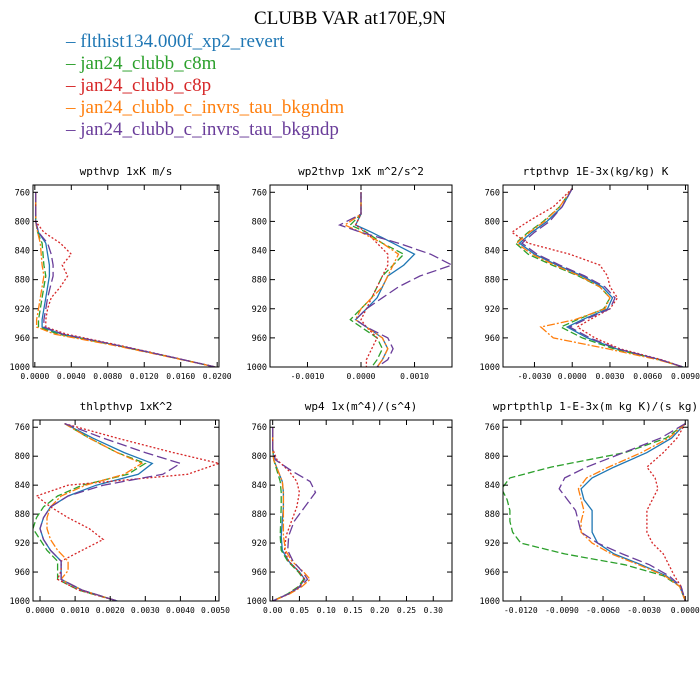  I want to click on x-tick-label: -0.0010, so click(308, 376).